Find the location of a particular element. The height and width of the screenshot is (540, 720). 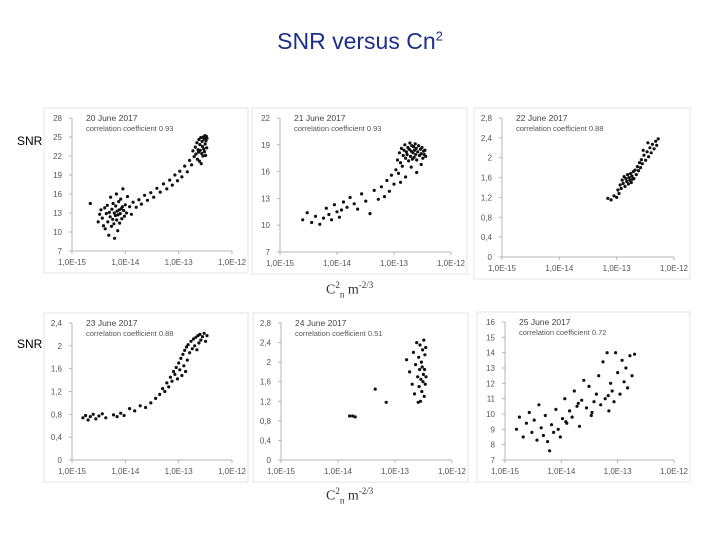

panel-frame is located at coordinates (582, 193).